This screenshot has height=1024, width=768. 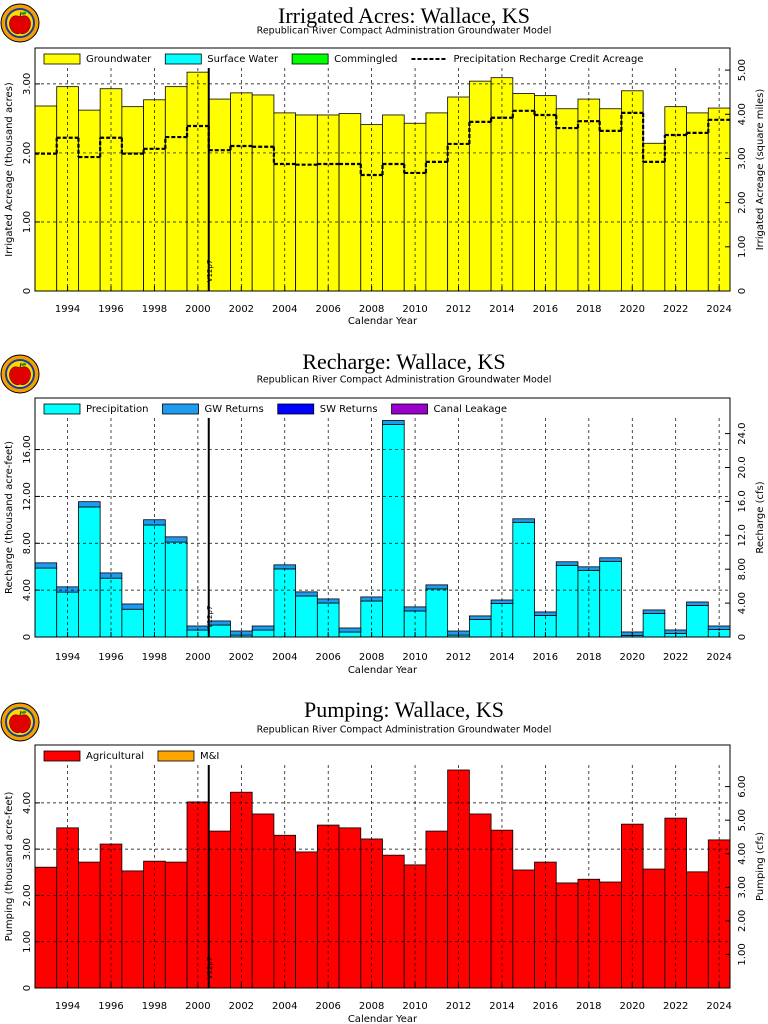 What do you see at coordinates (742, 887) in the screenshot?
I see `y2-tick-label: 3.00` at bounding box center [742, 887].